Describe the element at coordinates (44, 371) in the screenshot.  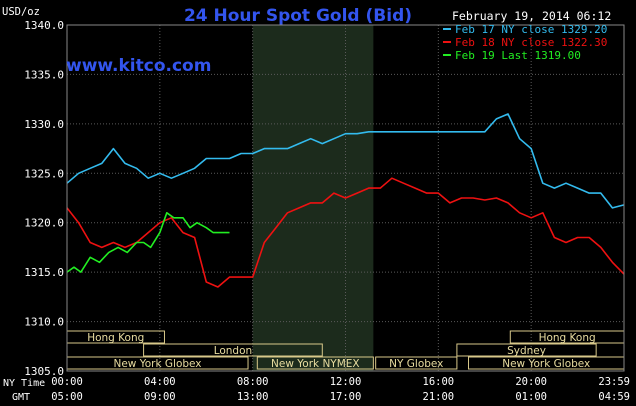
I see `y-tick-label: 1305.0` at that location.